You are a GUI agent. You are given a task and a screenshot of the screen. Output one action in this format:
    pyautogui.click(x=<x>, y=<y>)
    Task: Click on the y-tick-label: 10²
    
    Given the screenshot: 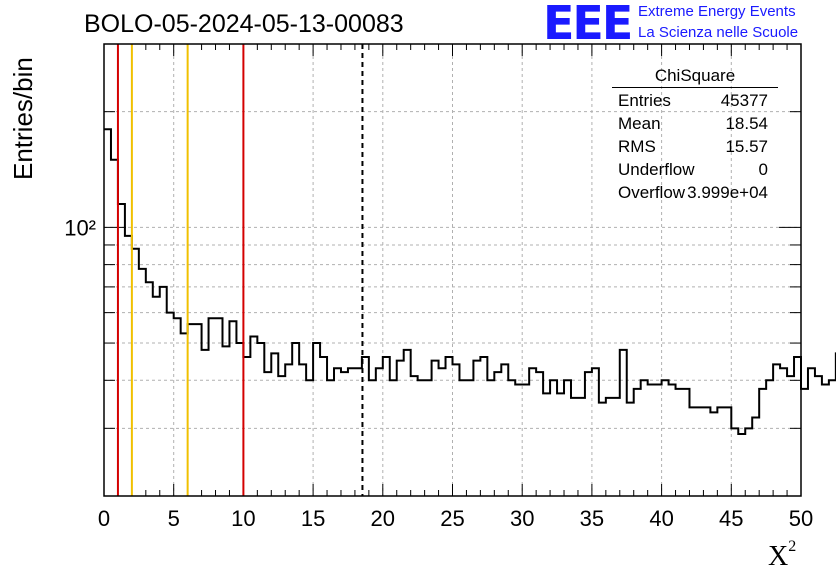 What is the action you would take?
    pyautogui.click(x=80, y=227)
    